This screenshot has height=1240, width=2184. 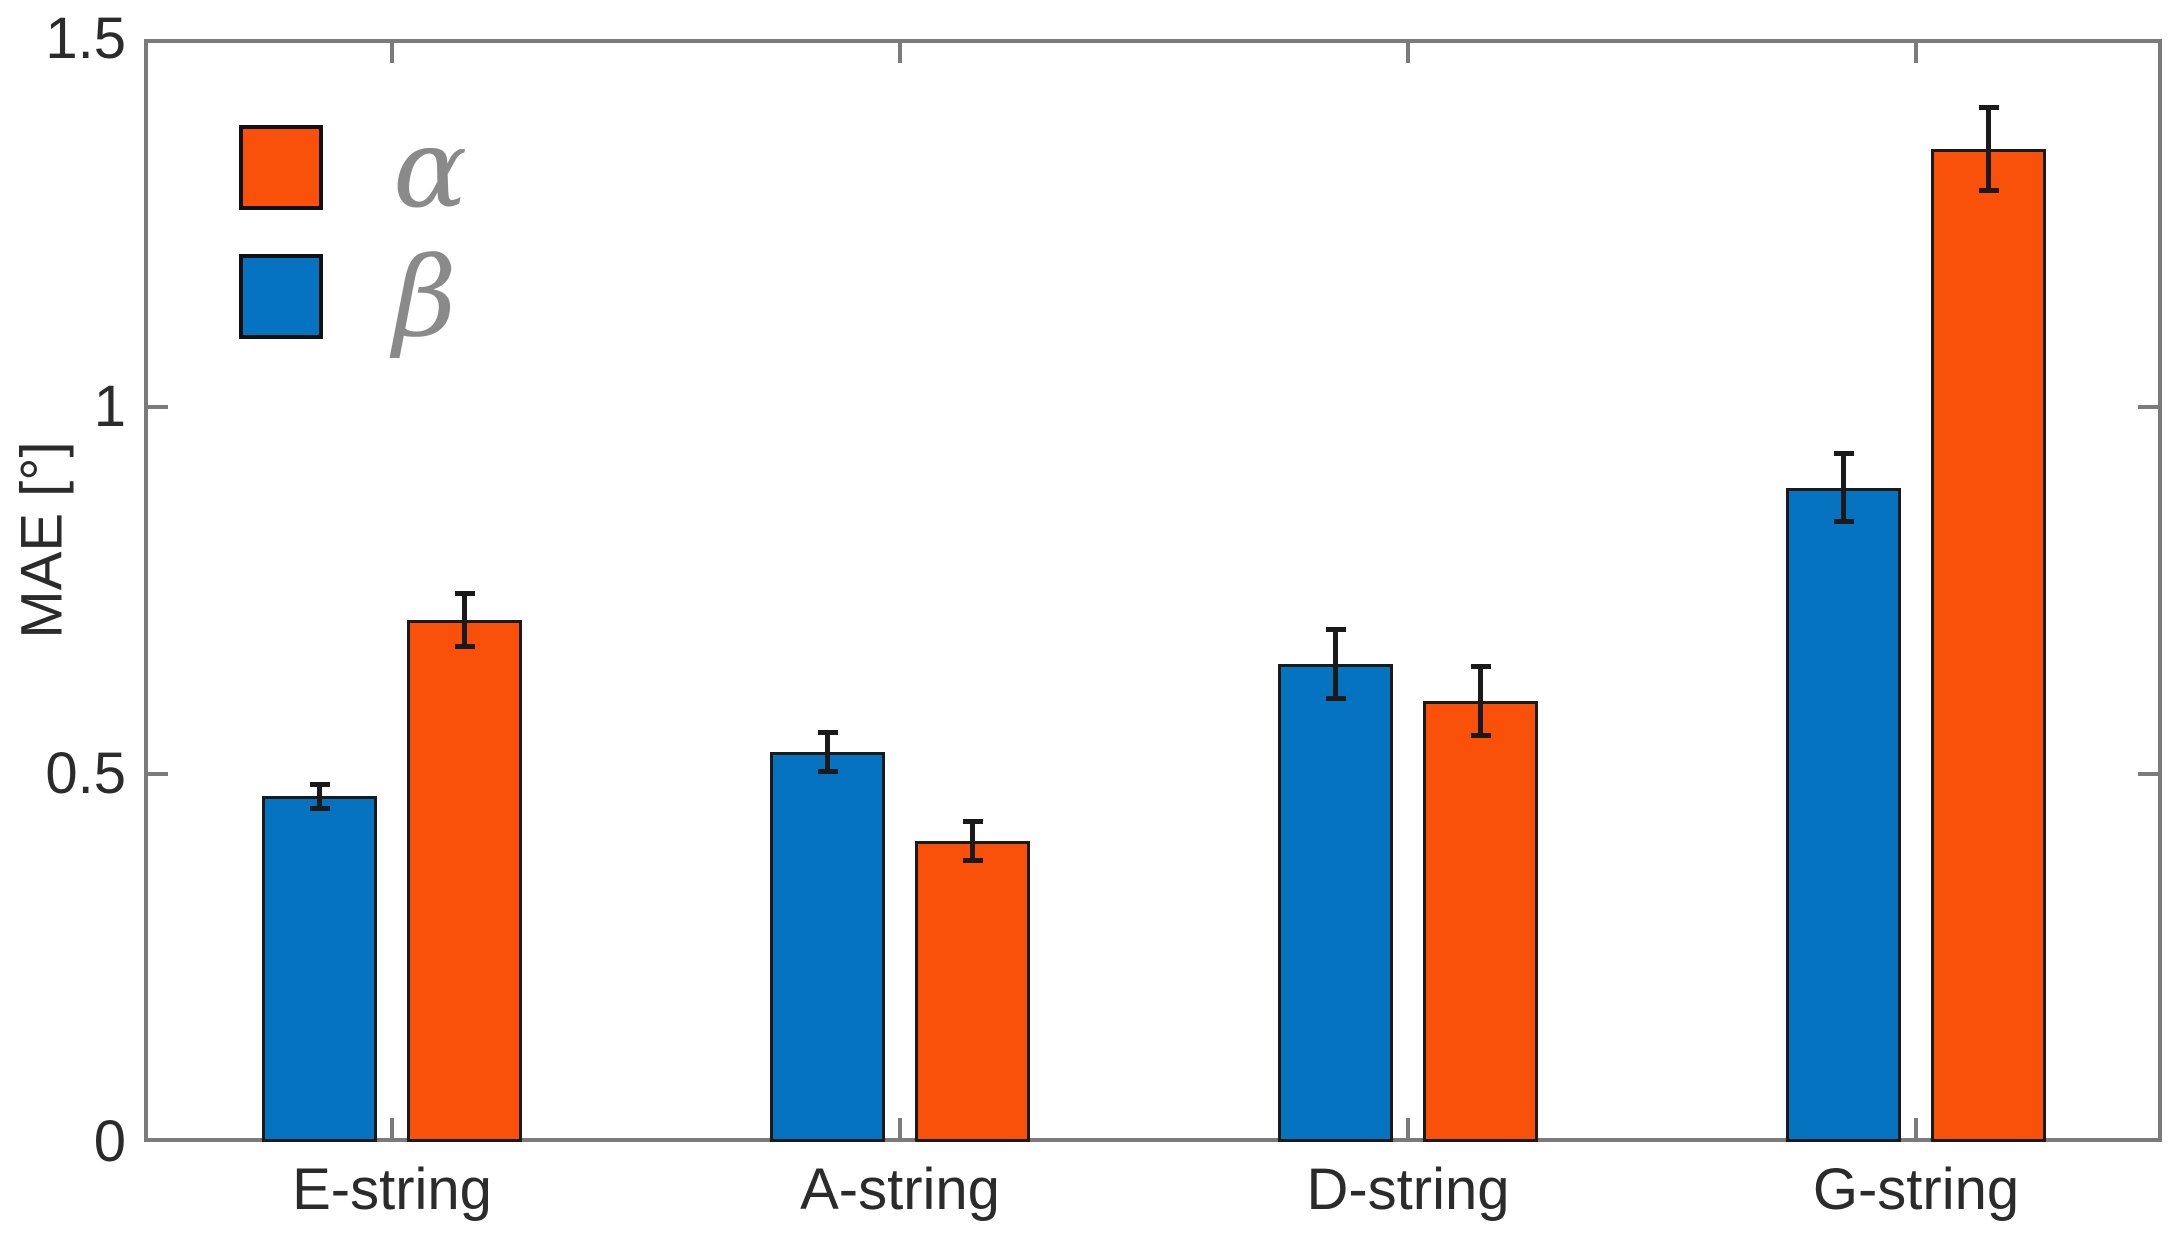 I want to click on legend-item-0: α, so click(x=353, y=167).